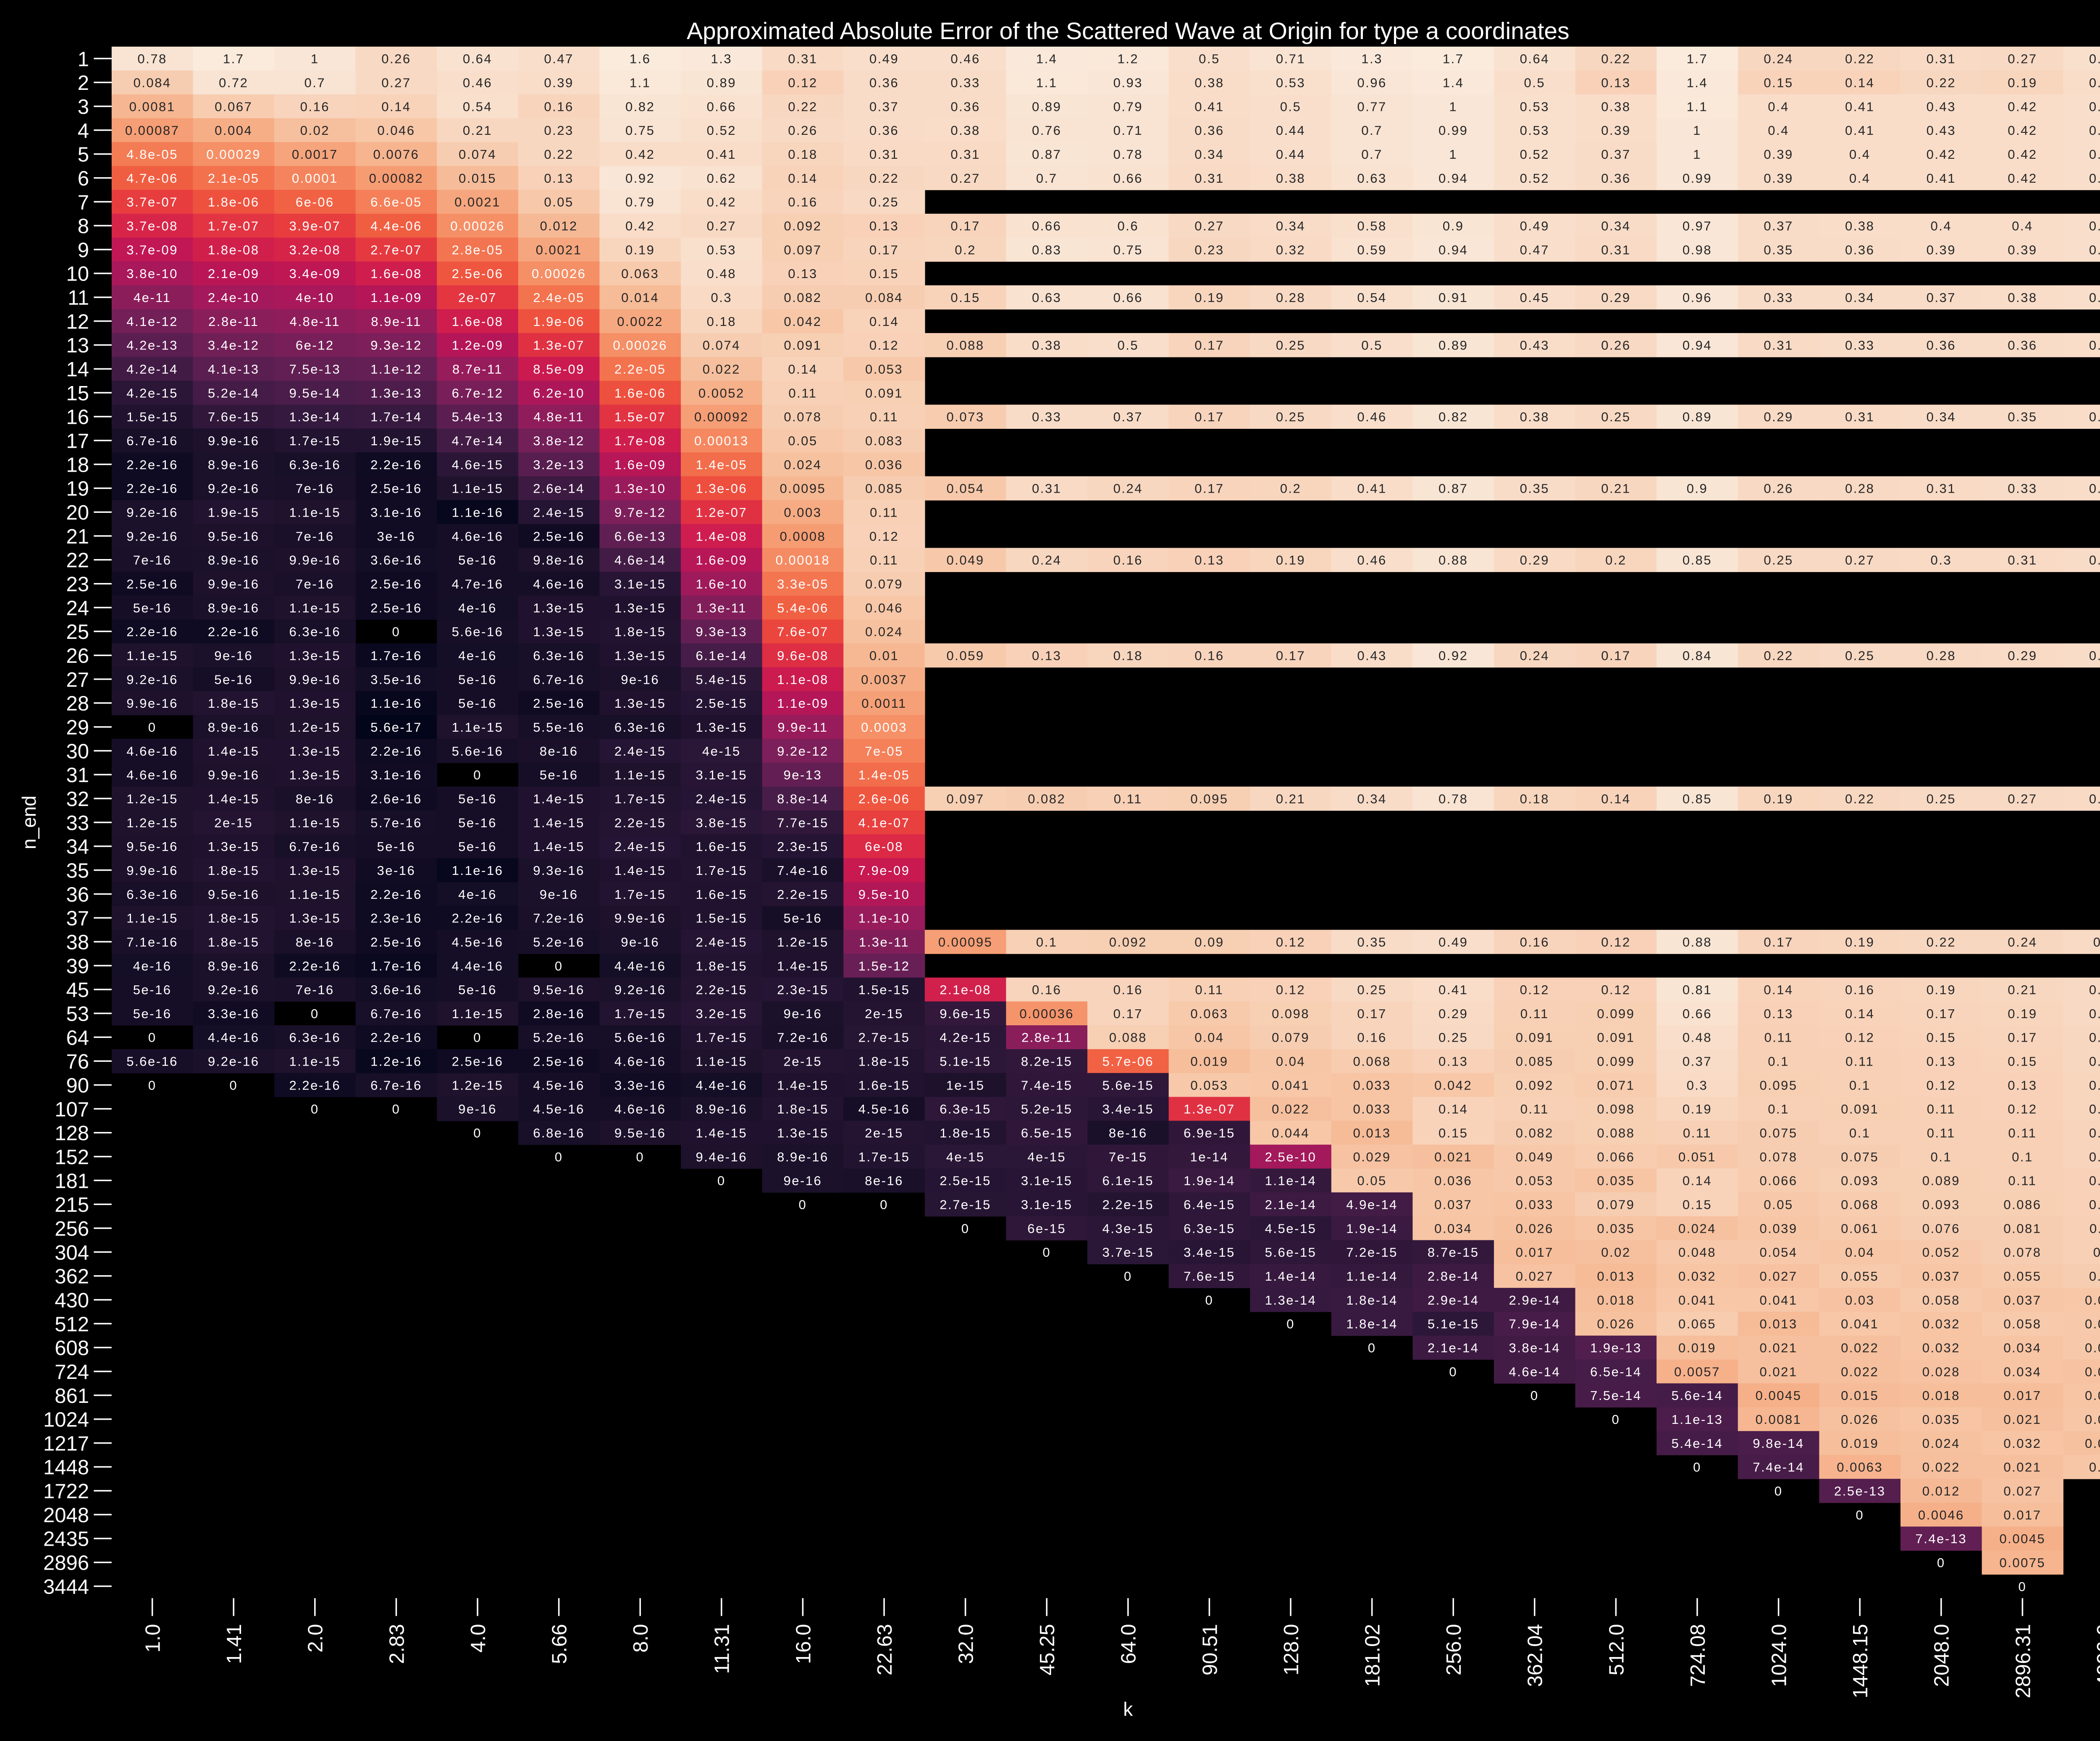 This screenshot has width=2100, height=1741. What do you see at coordinates (1616, 1348) in the screenshot?
I see `svg-text: 1.9e-13` at bounding box center [1616, 1348].